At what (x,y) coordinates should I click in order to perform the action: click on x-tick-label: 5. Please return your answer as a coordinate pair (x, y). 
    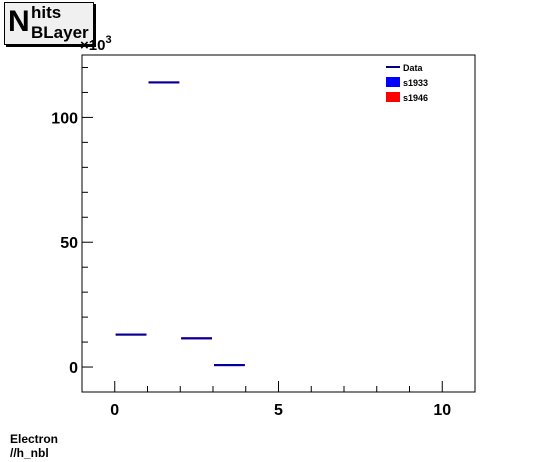
    Looking at the image, I should click on (278, 410).